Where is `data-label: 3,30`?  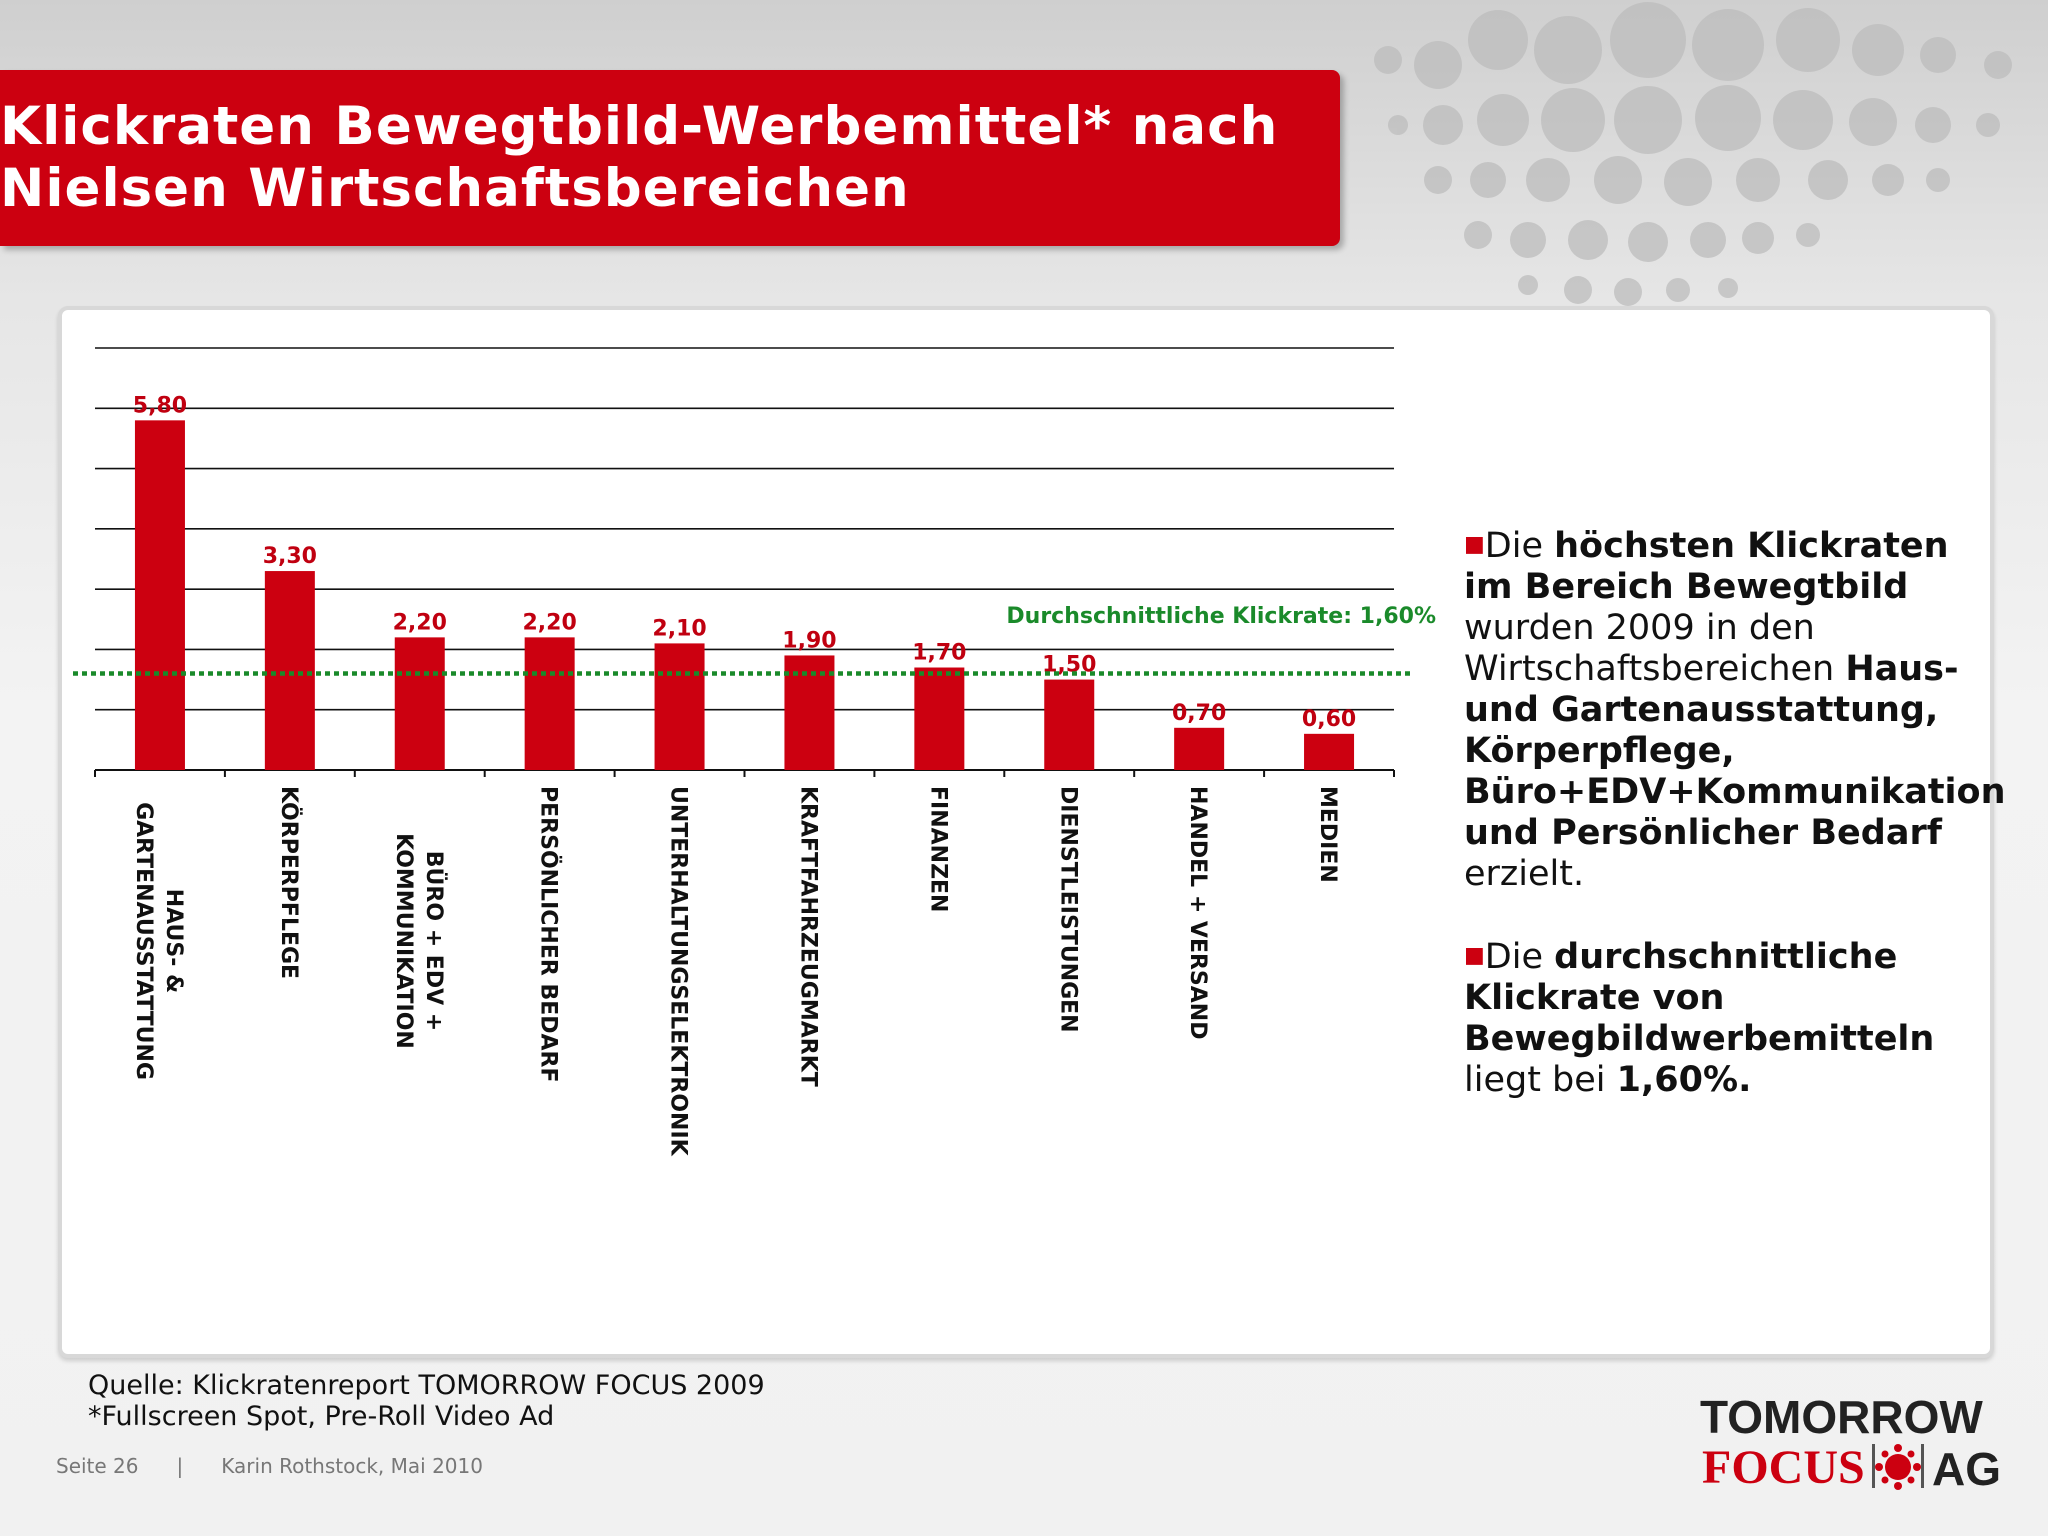 data-label: 3,30 is located at coordinates (290, 556).